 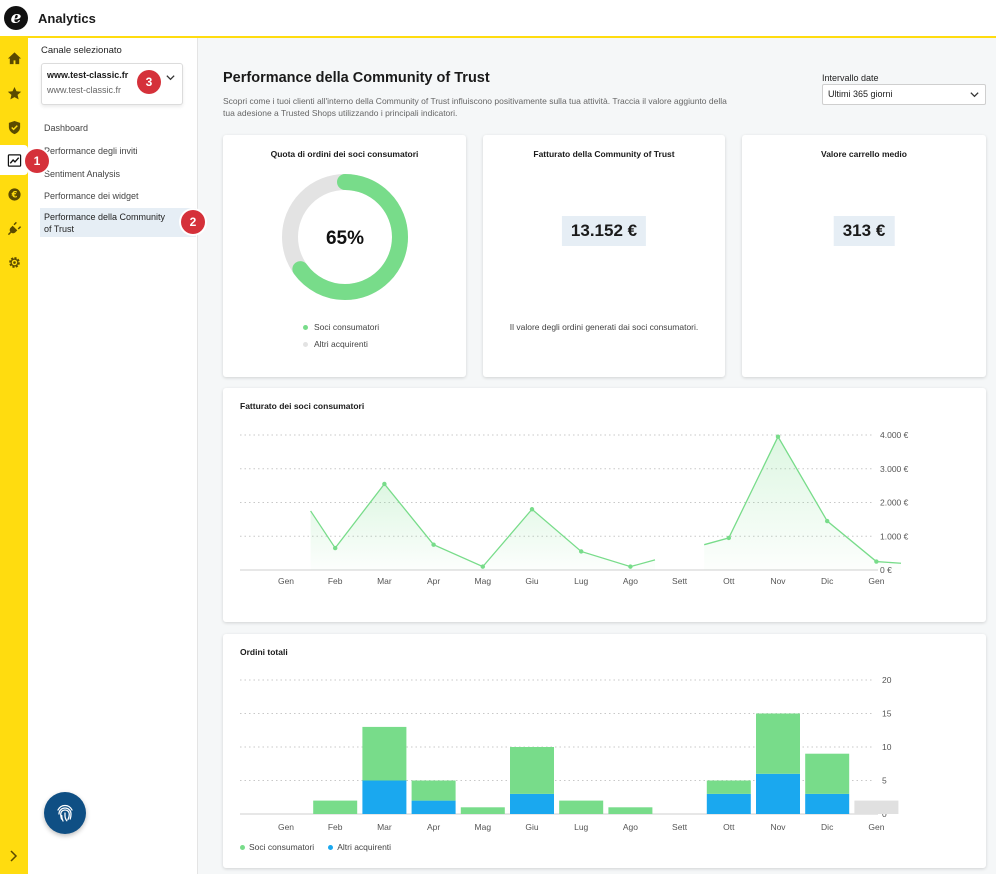 I want to click on donut-slice-members, so click(x=345, y=237).